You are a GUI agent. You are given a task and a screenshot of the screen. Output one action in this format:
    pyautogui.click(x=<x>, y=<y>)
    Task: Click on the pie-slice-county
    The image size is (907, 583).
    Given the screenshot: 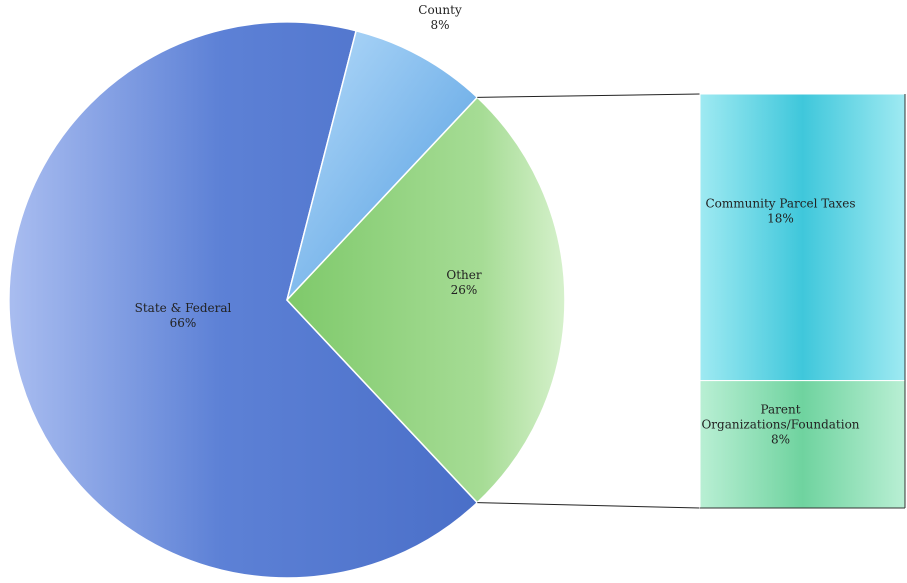 What is the action you would take?
    pyautogui.click(x=382, y=165)
    